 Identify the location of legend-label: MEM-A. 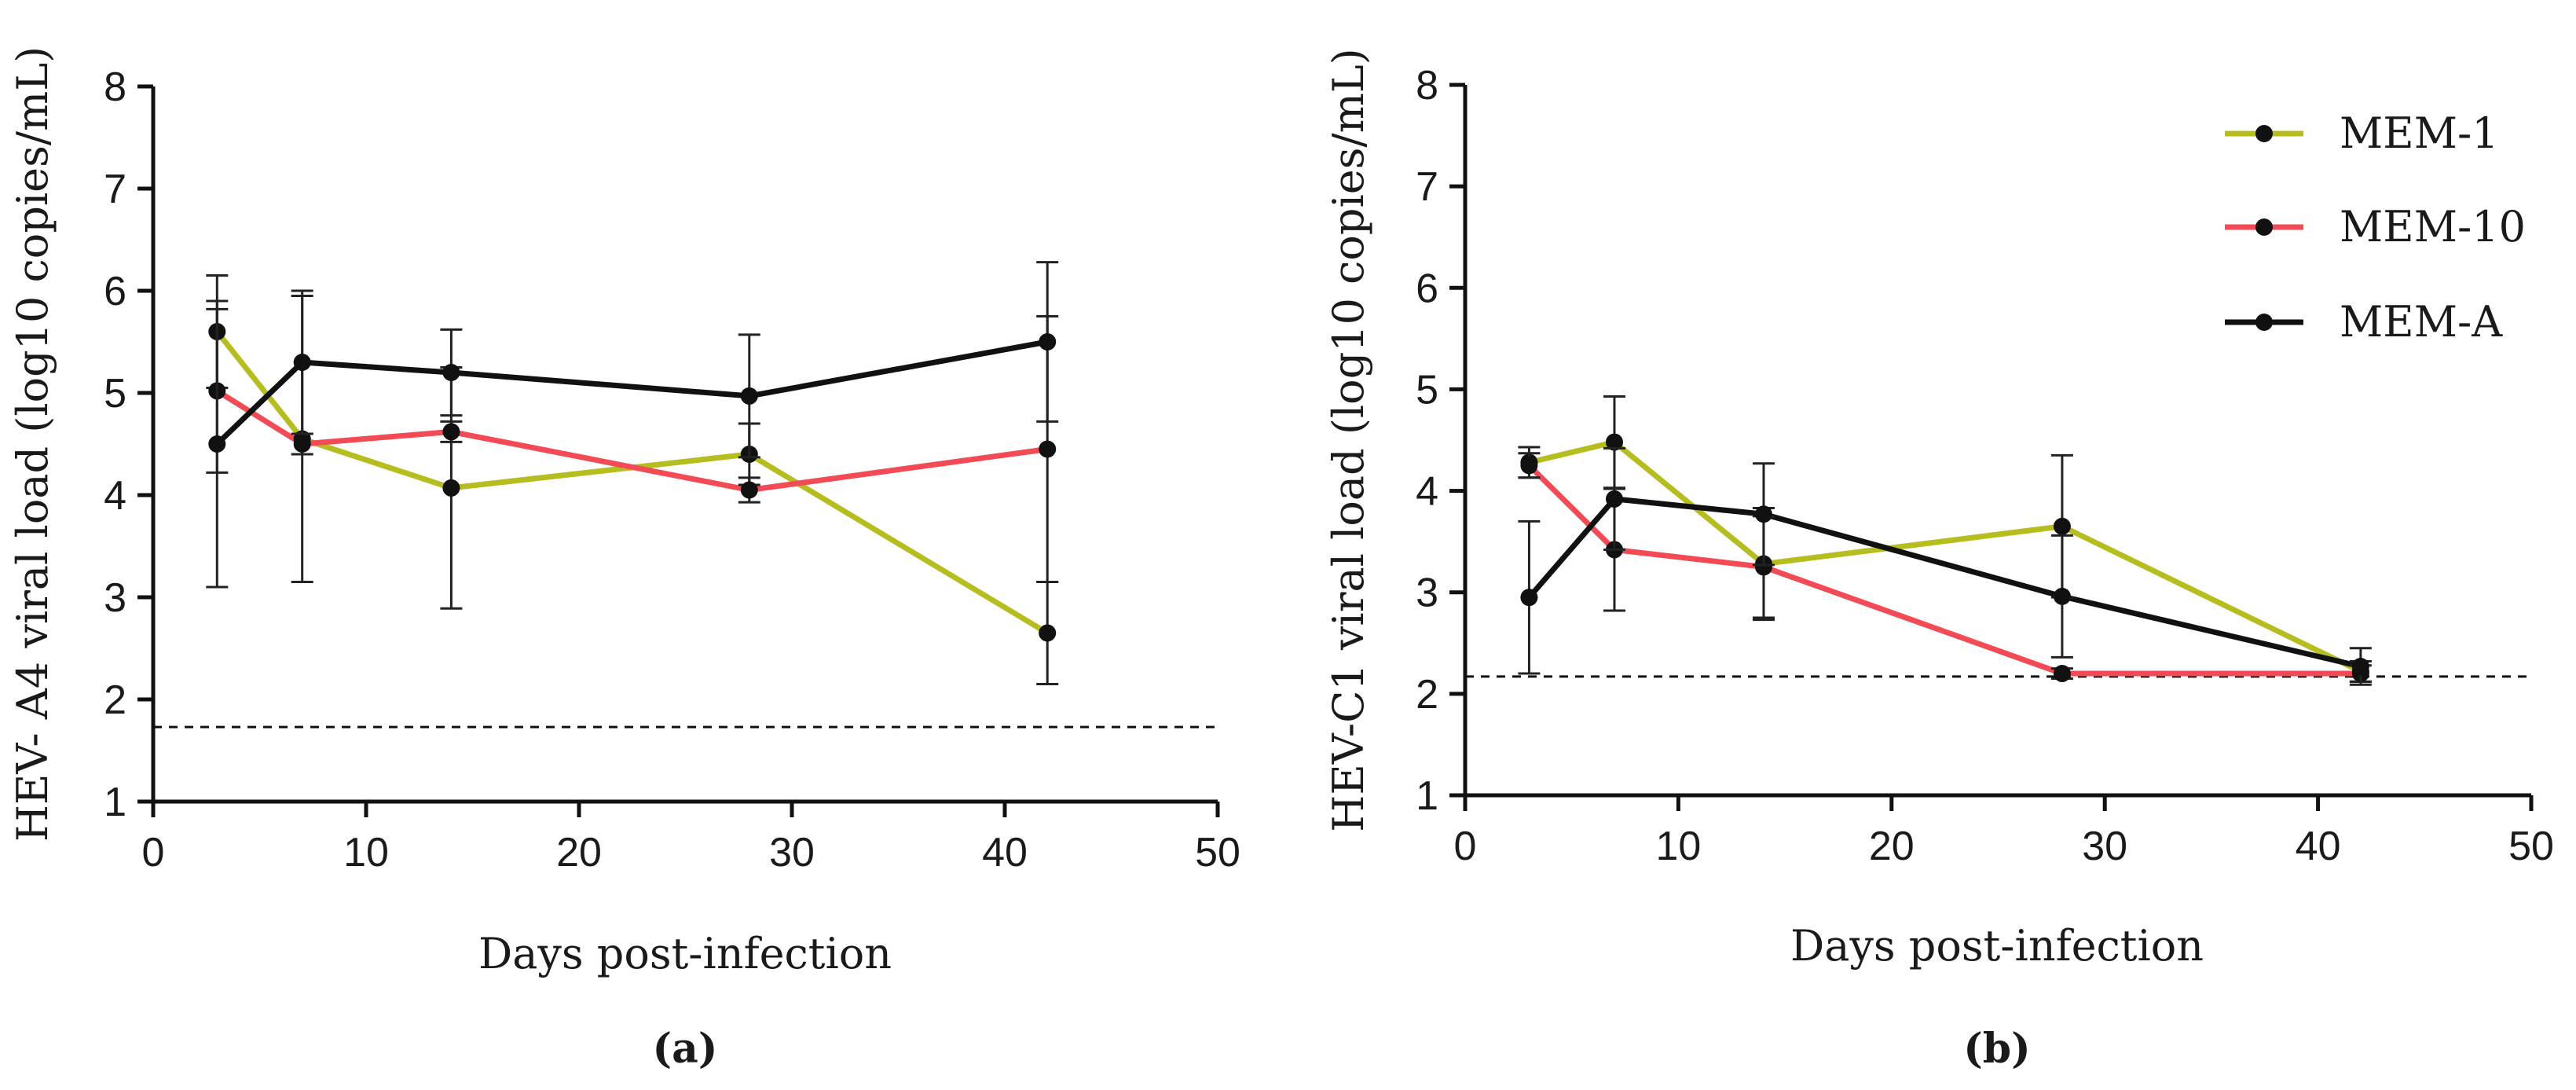
(2421, 322).